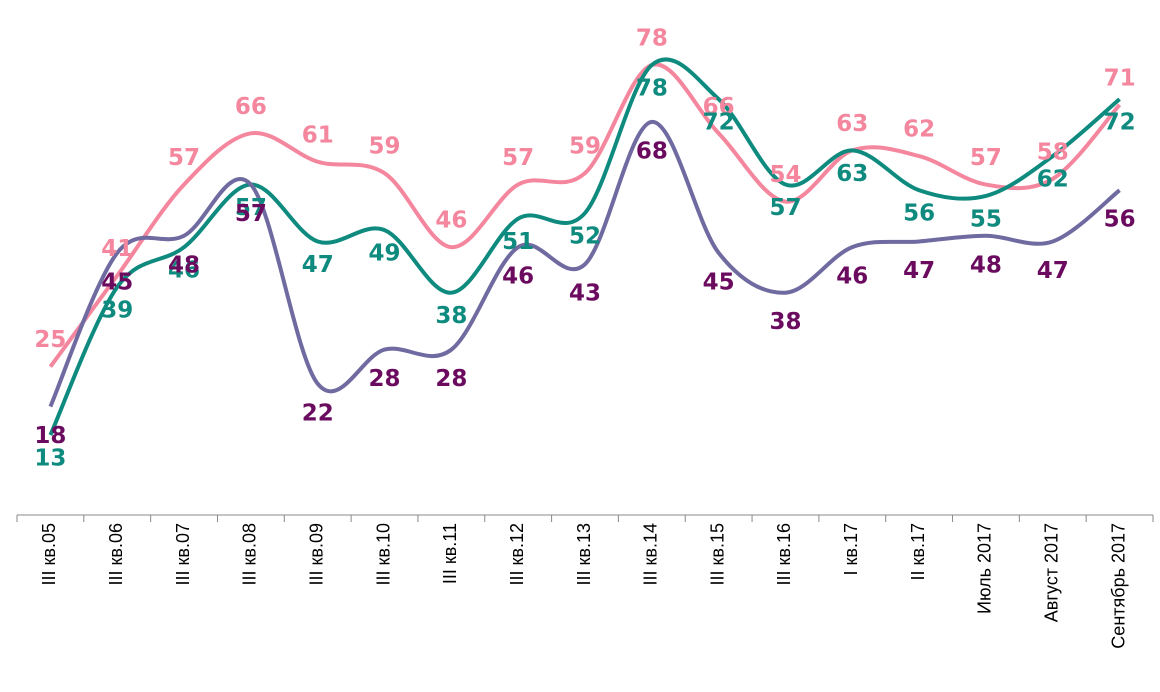  Describe the element at coordinates (1118, 586) in the screenshot. I see `x-tick-label: Сентябрь 2017` at that location.